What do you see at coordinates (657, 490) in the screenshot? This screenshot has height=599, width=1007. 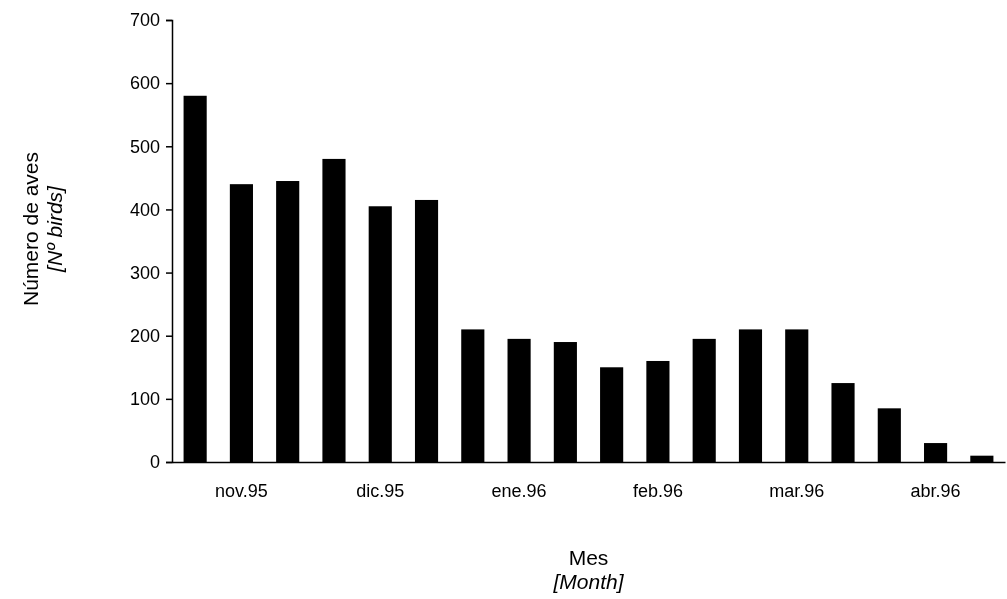 I see `x-tick-label: feb.96` at bounding box center [657, 490].